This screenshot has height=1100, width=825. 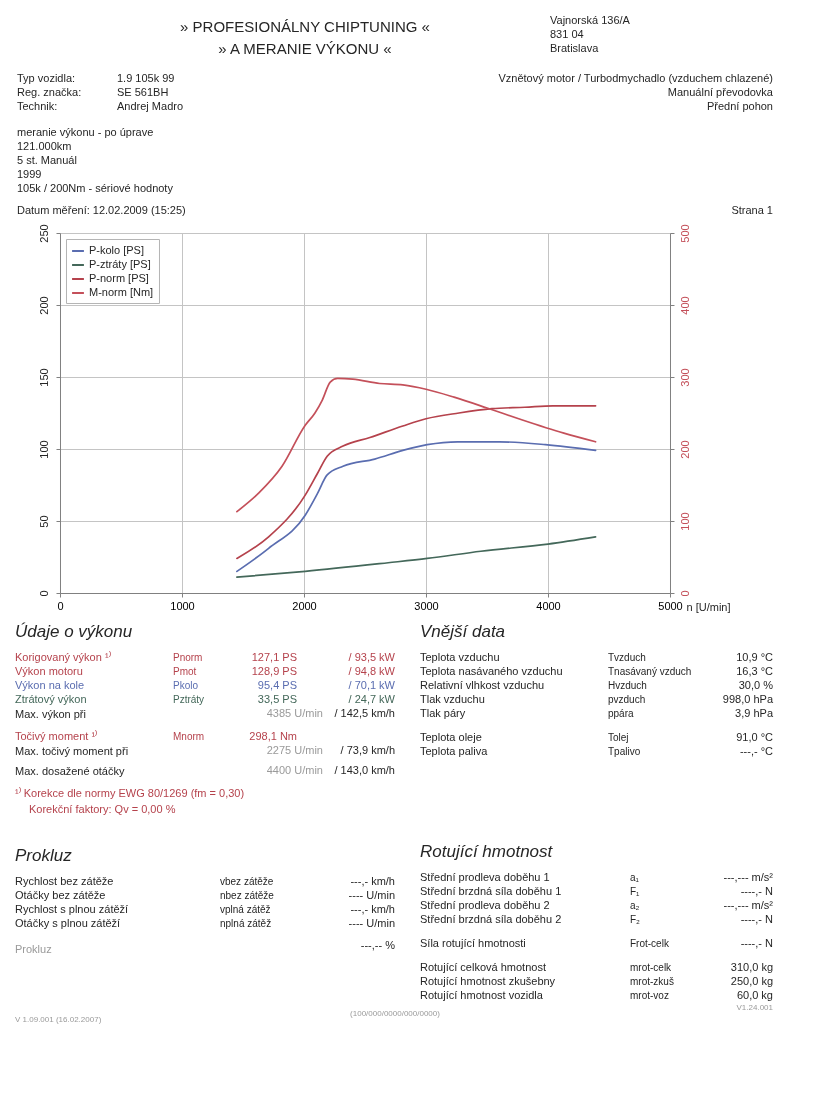 I want to click on text: V 1.09.001 (16.02.2007), so click(x=58, y=1019).